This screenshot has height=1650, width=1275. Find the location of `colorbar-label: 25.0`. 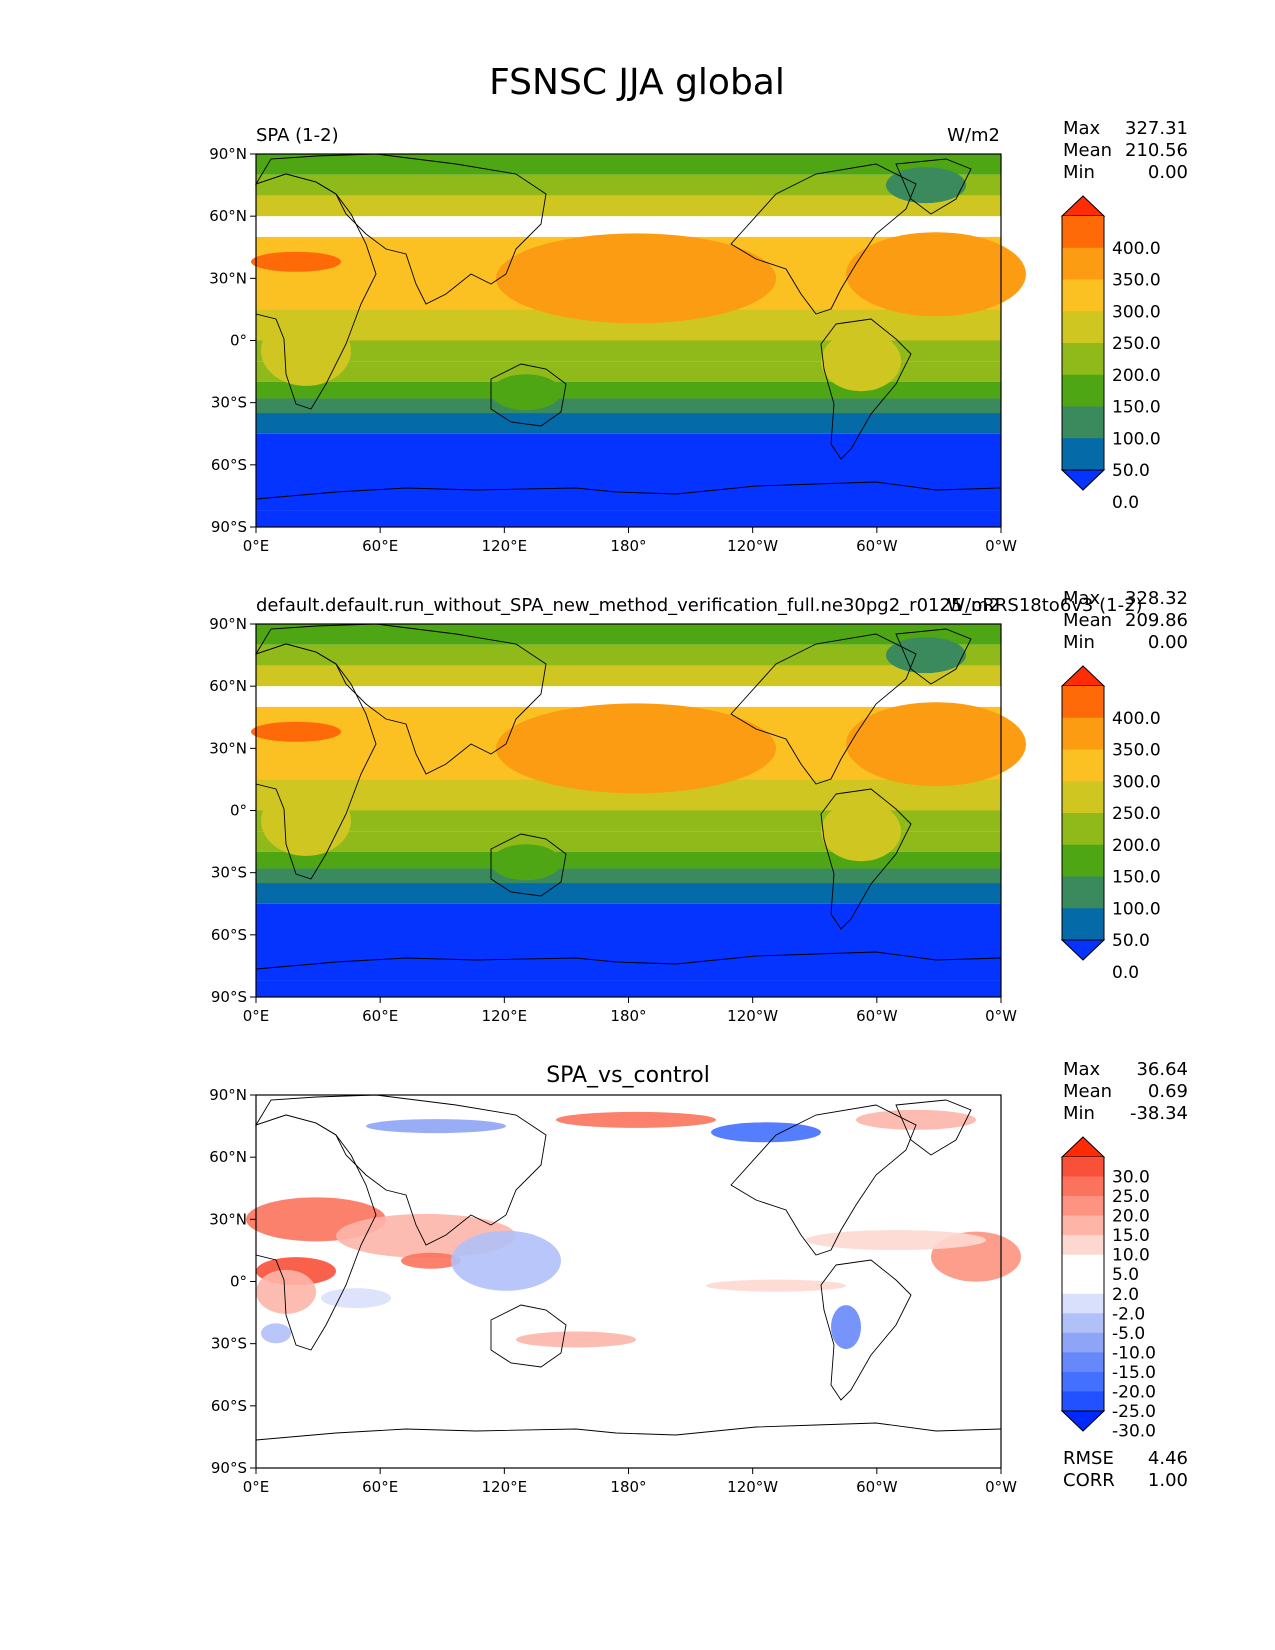

colorbar-label: 25.0 is located at coordinates (1131, 1197).